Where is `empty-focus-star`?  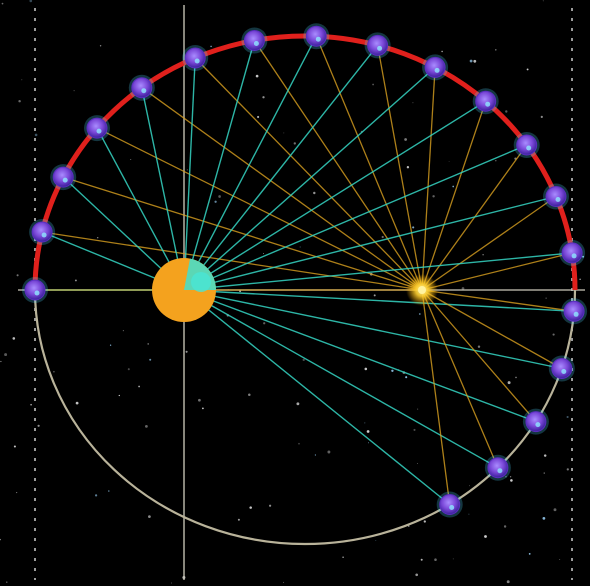
empty-focus-star is located at coordinates (422, 290).